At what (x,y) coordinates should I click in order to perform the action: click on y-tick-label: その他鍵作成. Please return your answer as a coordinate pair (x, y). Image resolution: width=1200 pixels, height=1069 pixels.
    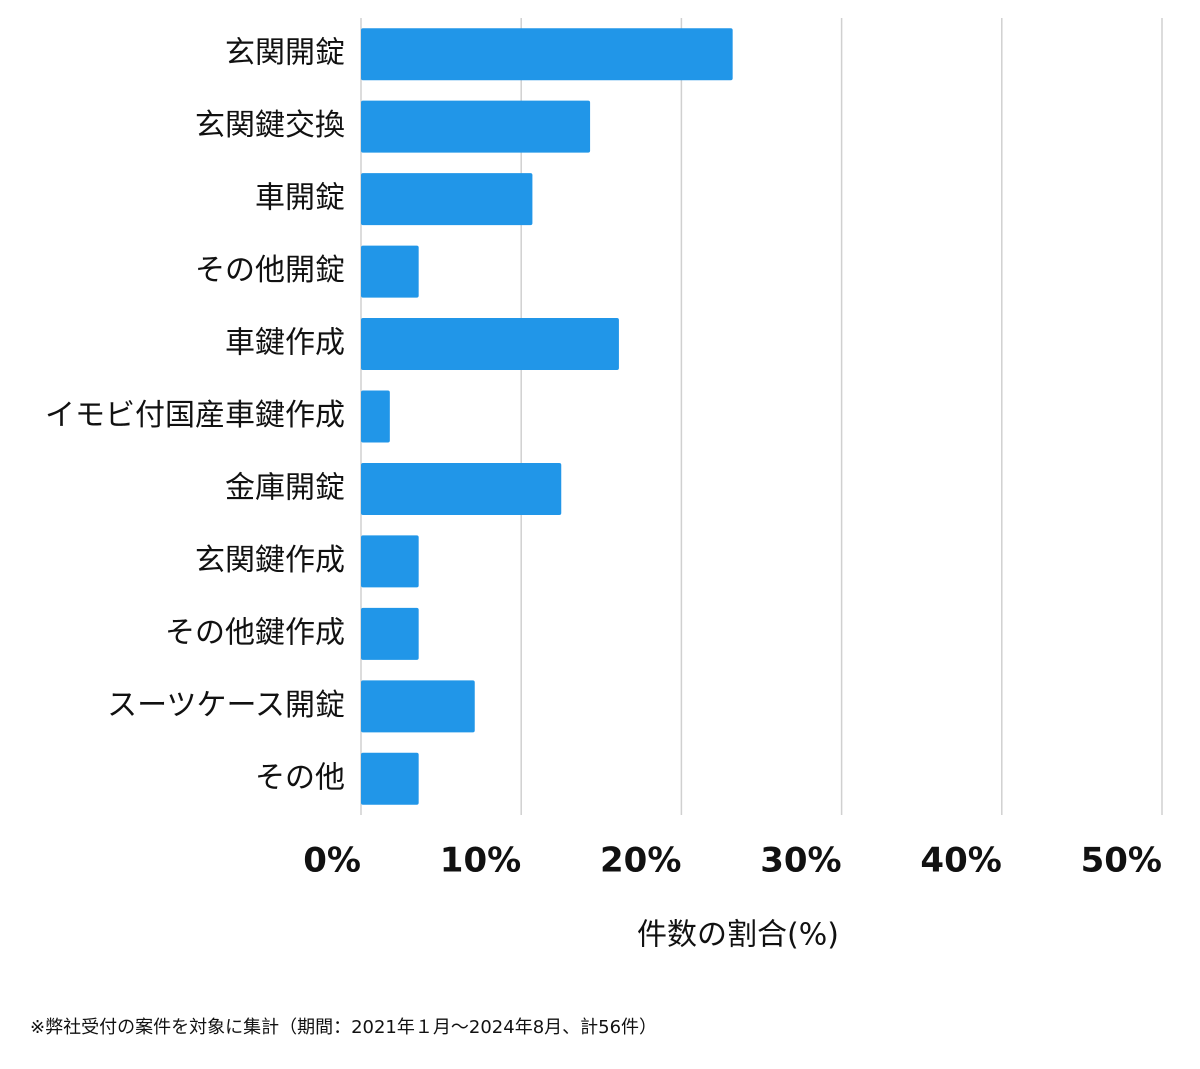
    Looking at the image, I should click on (255, 632).